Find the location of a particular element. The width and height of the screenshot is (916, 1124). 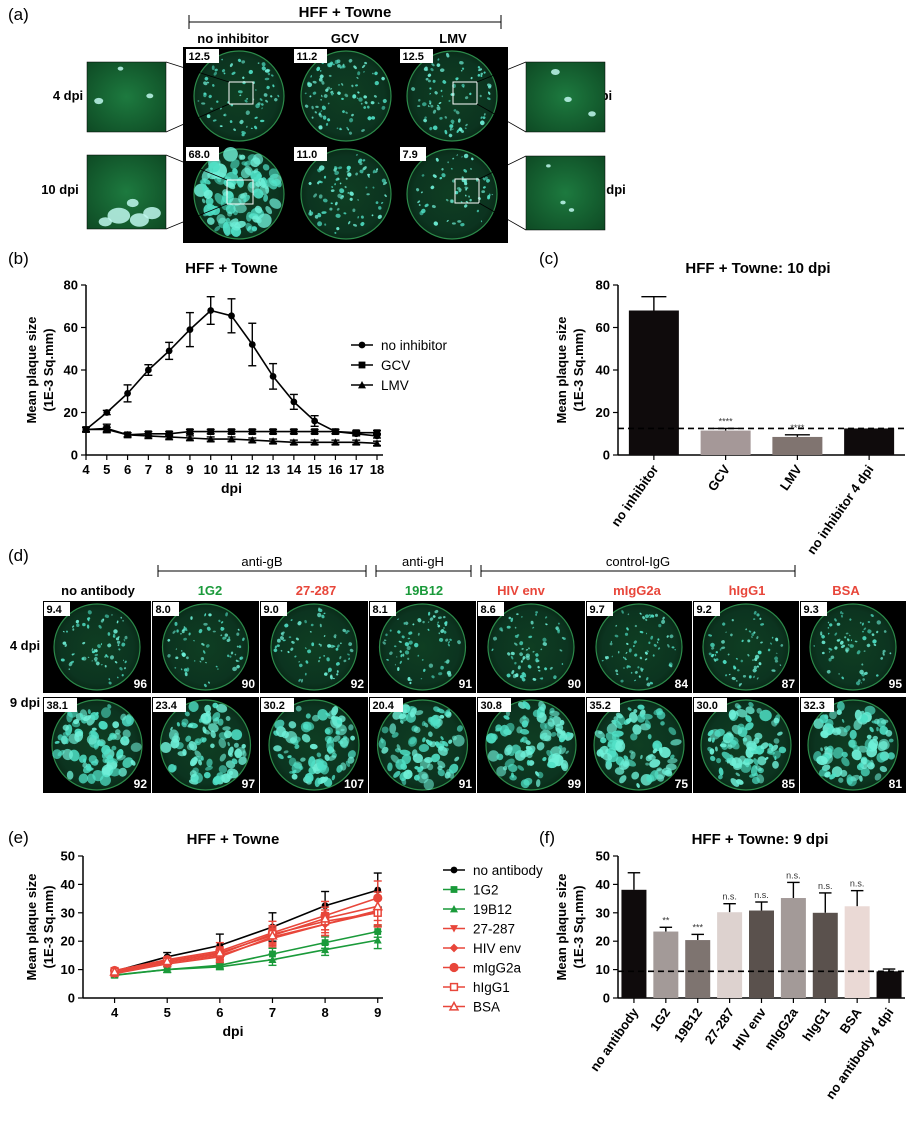

legend-label: no inhibitor is located at coordinates (414, 345).